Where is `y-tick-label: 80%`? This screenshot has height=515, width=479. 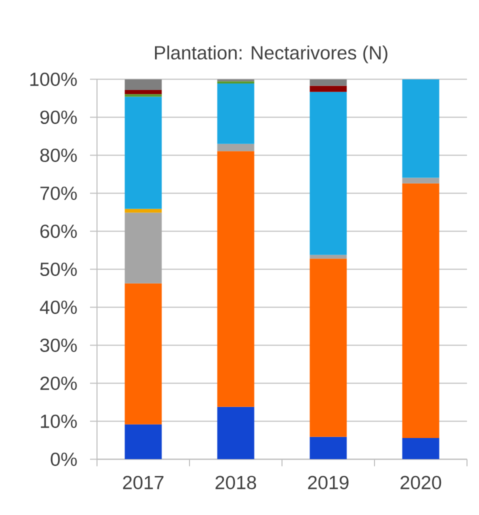 y-tick-label: 80% is located at coordinates (58, 155).